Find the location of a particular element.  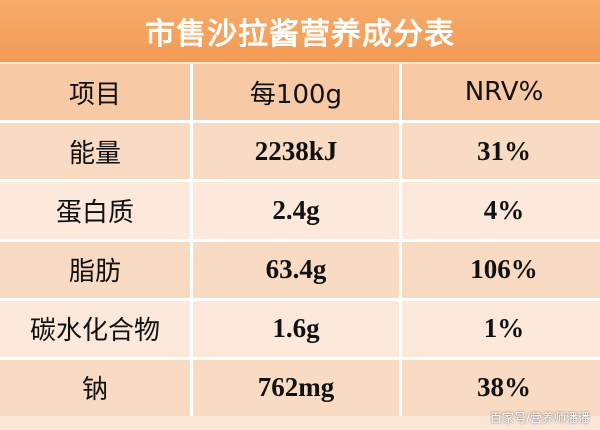

table-cell: 4% is located at coordinates (501, 210).